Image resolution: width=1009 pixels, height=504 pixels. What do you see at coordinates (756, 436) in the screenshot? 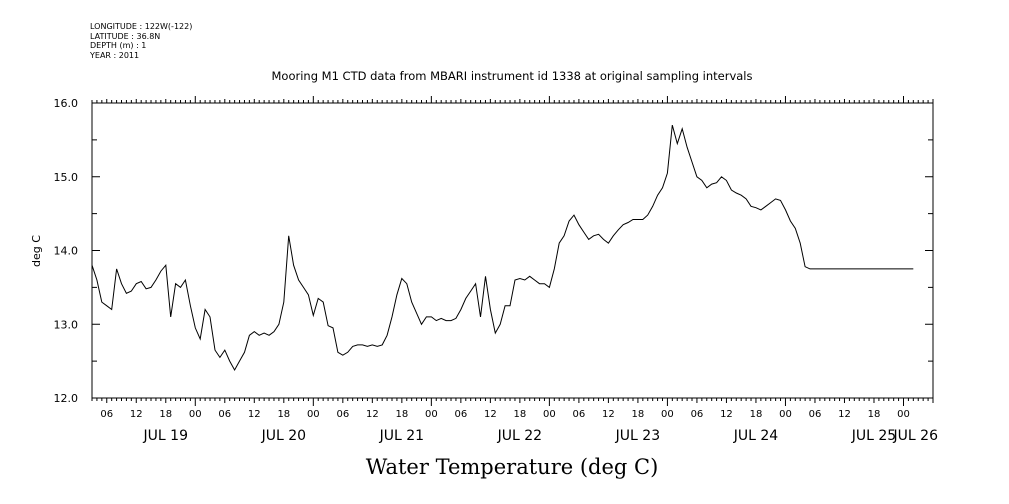
I see `x-date-label: JUL 24` at bounding box center [756, 436].